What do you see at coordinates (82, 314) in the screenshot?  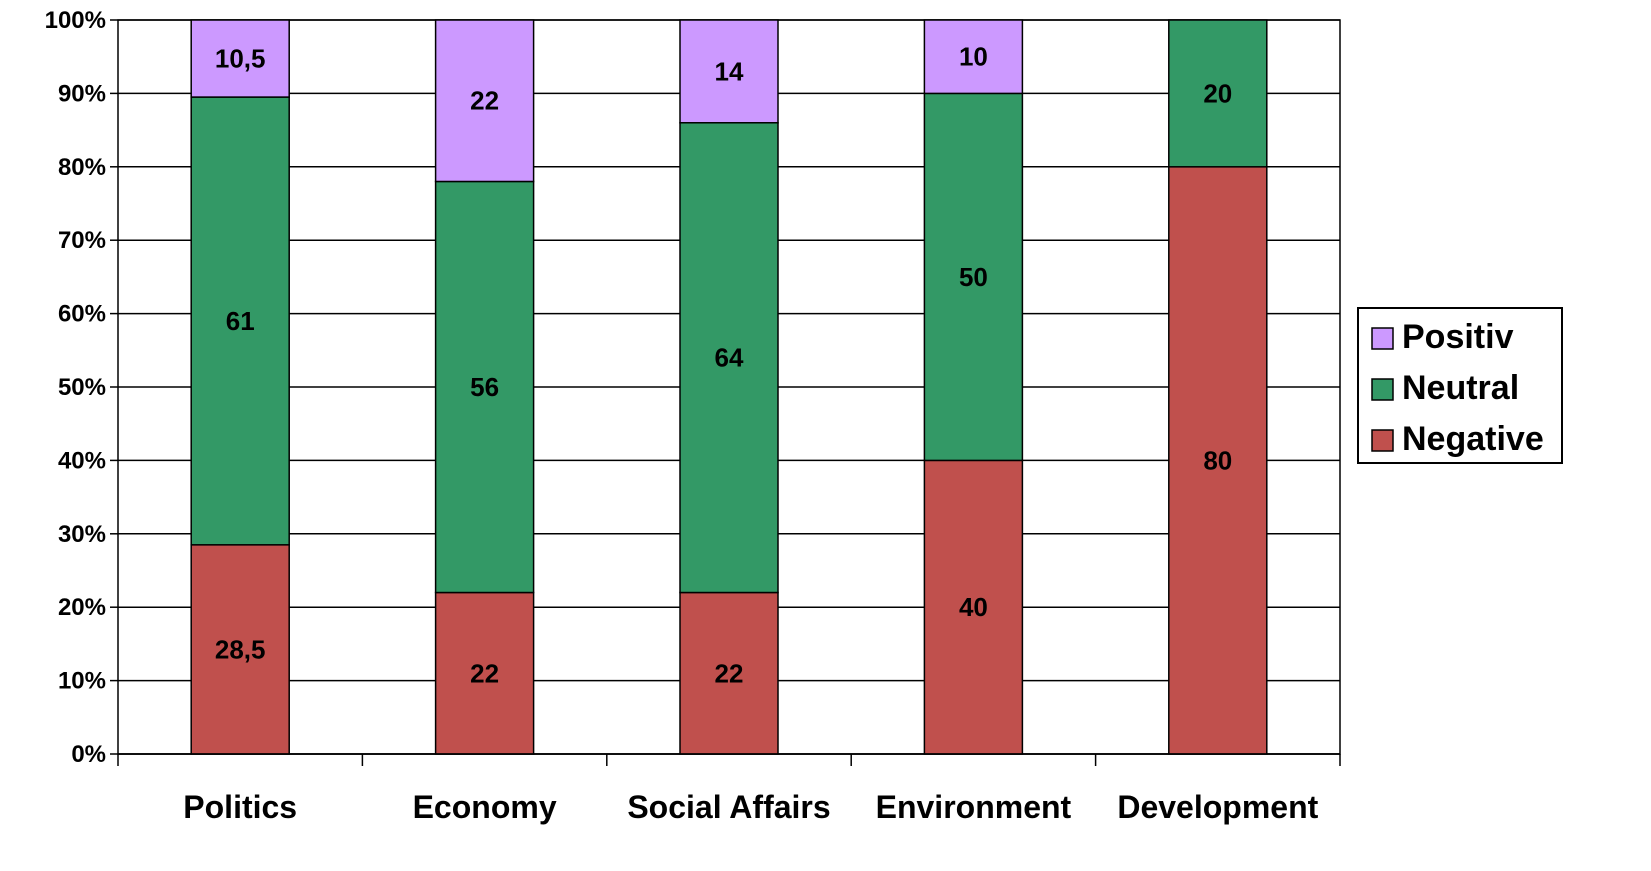 I see `y-tick-label: 60%` at bounding box center [82, 314].